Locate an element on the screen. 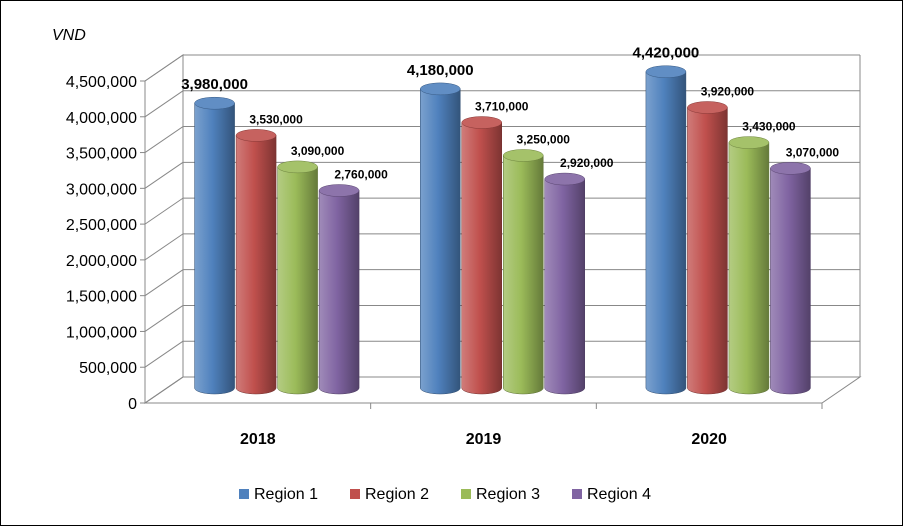 The height and width of the screenshot is (526, 903). bar-region-3-2018 is located at coordinates (297, 277).